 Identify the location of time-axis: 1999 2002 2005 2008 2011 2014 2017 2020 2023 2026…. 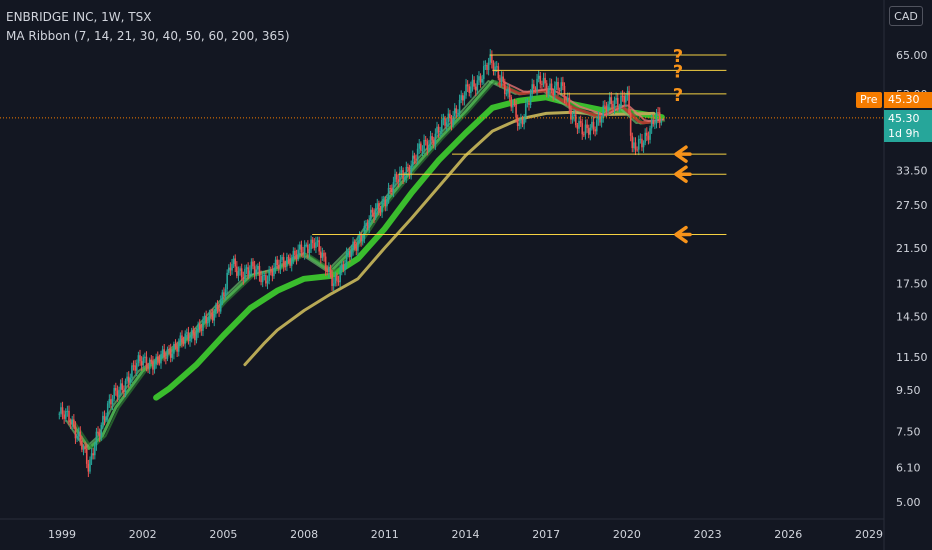
(465, 534).